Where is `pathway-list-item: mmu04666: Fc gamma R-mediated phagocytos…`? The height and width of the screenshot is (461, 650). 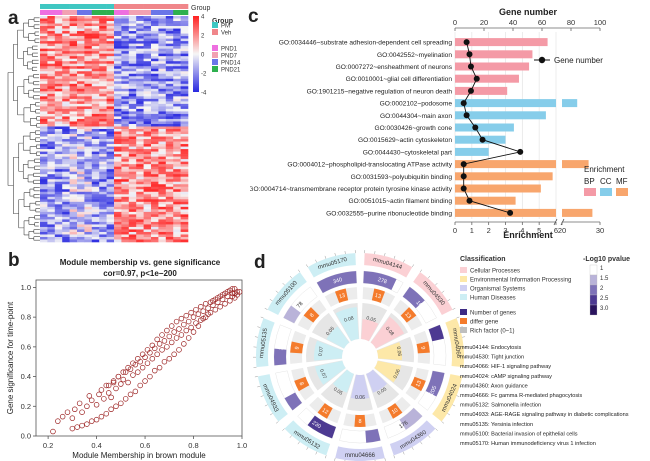
pathway-list-item: mmu04666: Fc gamma R-mediated phagocytos… is located at coordinates (521, 396).